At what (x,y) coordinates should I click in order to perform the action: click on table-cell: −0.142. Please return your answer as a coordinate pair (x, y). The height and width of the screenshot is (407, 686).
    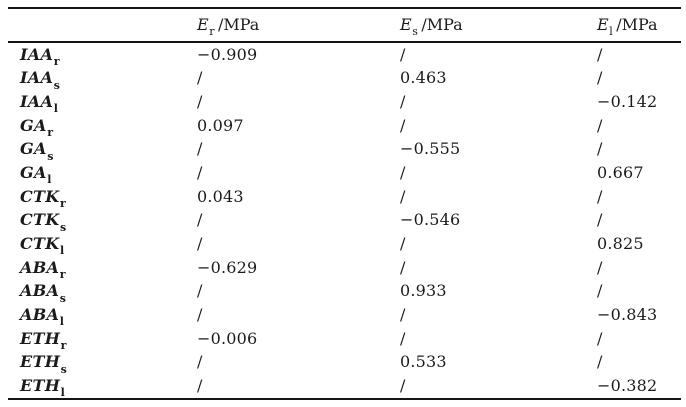
    Looking at the image, I should click on (627, 102).